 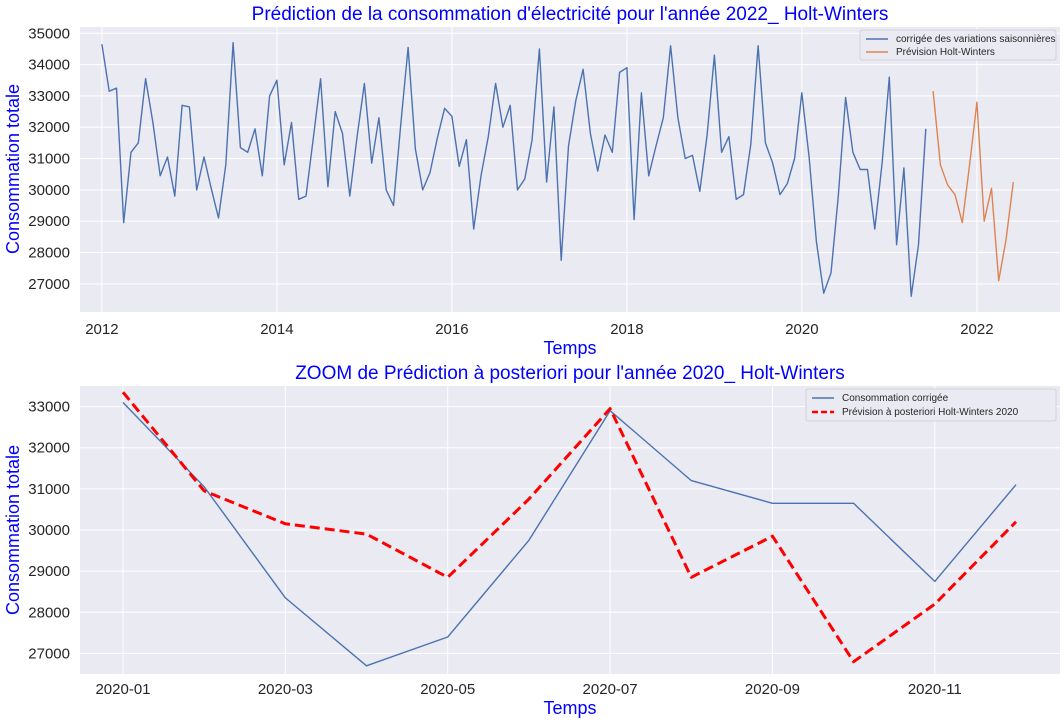 I want to click on x-axis-label-top: Temps, so click(x=569, y=348).